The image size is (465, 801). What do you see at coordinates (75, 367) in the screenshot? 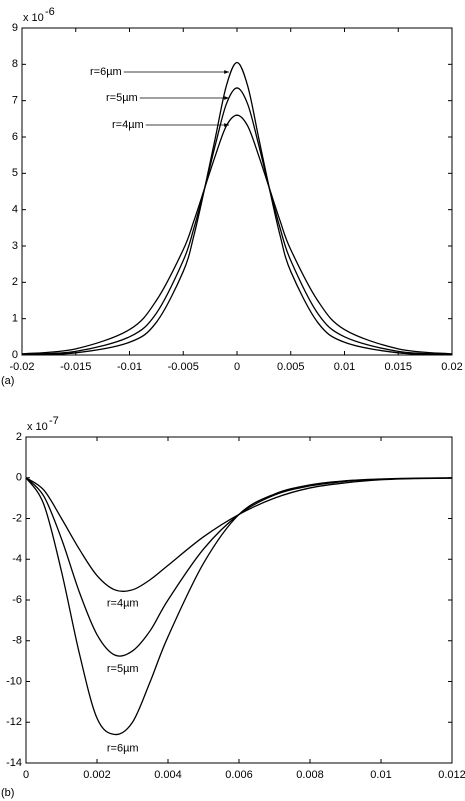
I see `x-tick-label: -0.015` at bounding box center [75, 367].